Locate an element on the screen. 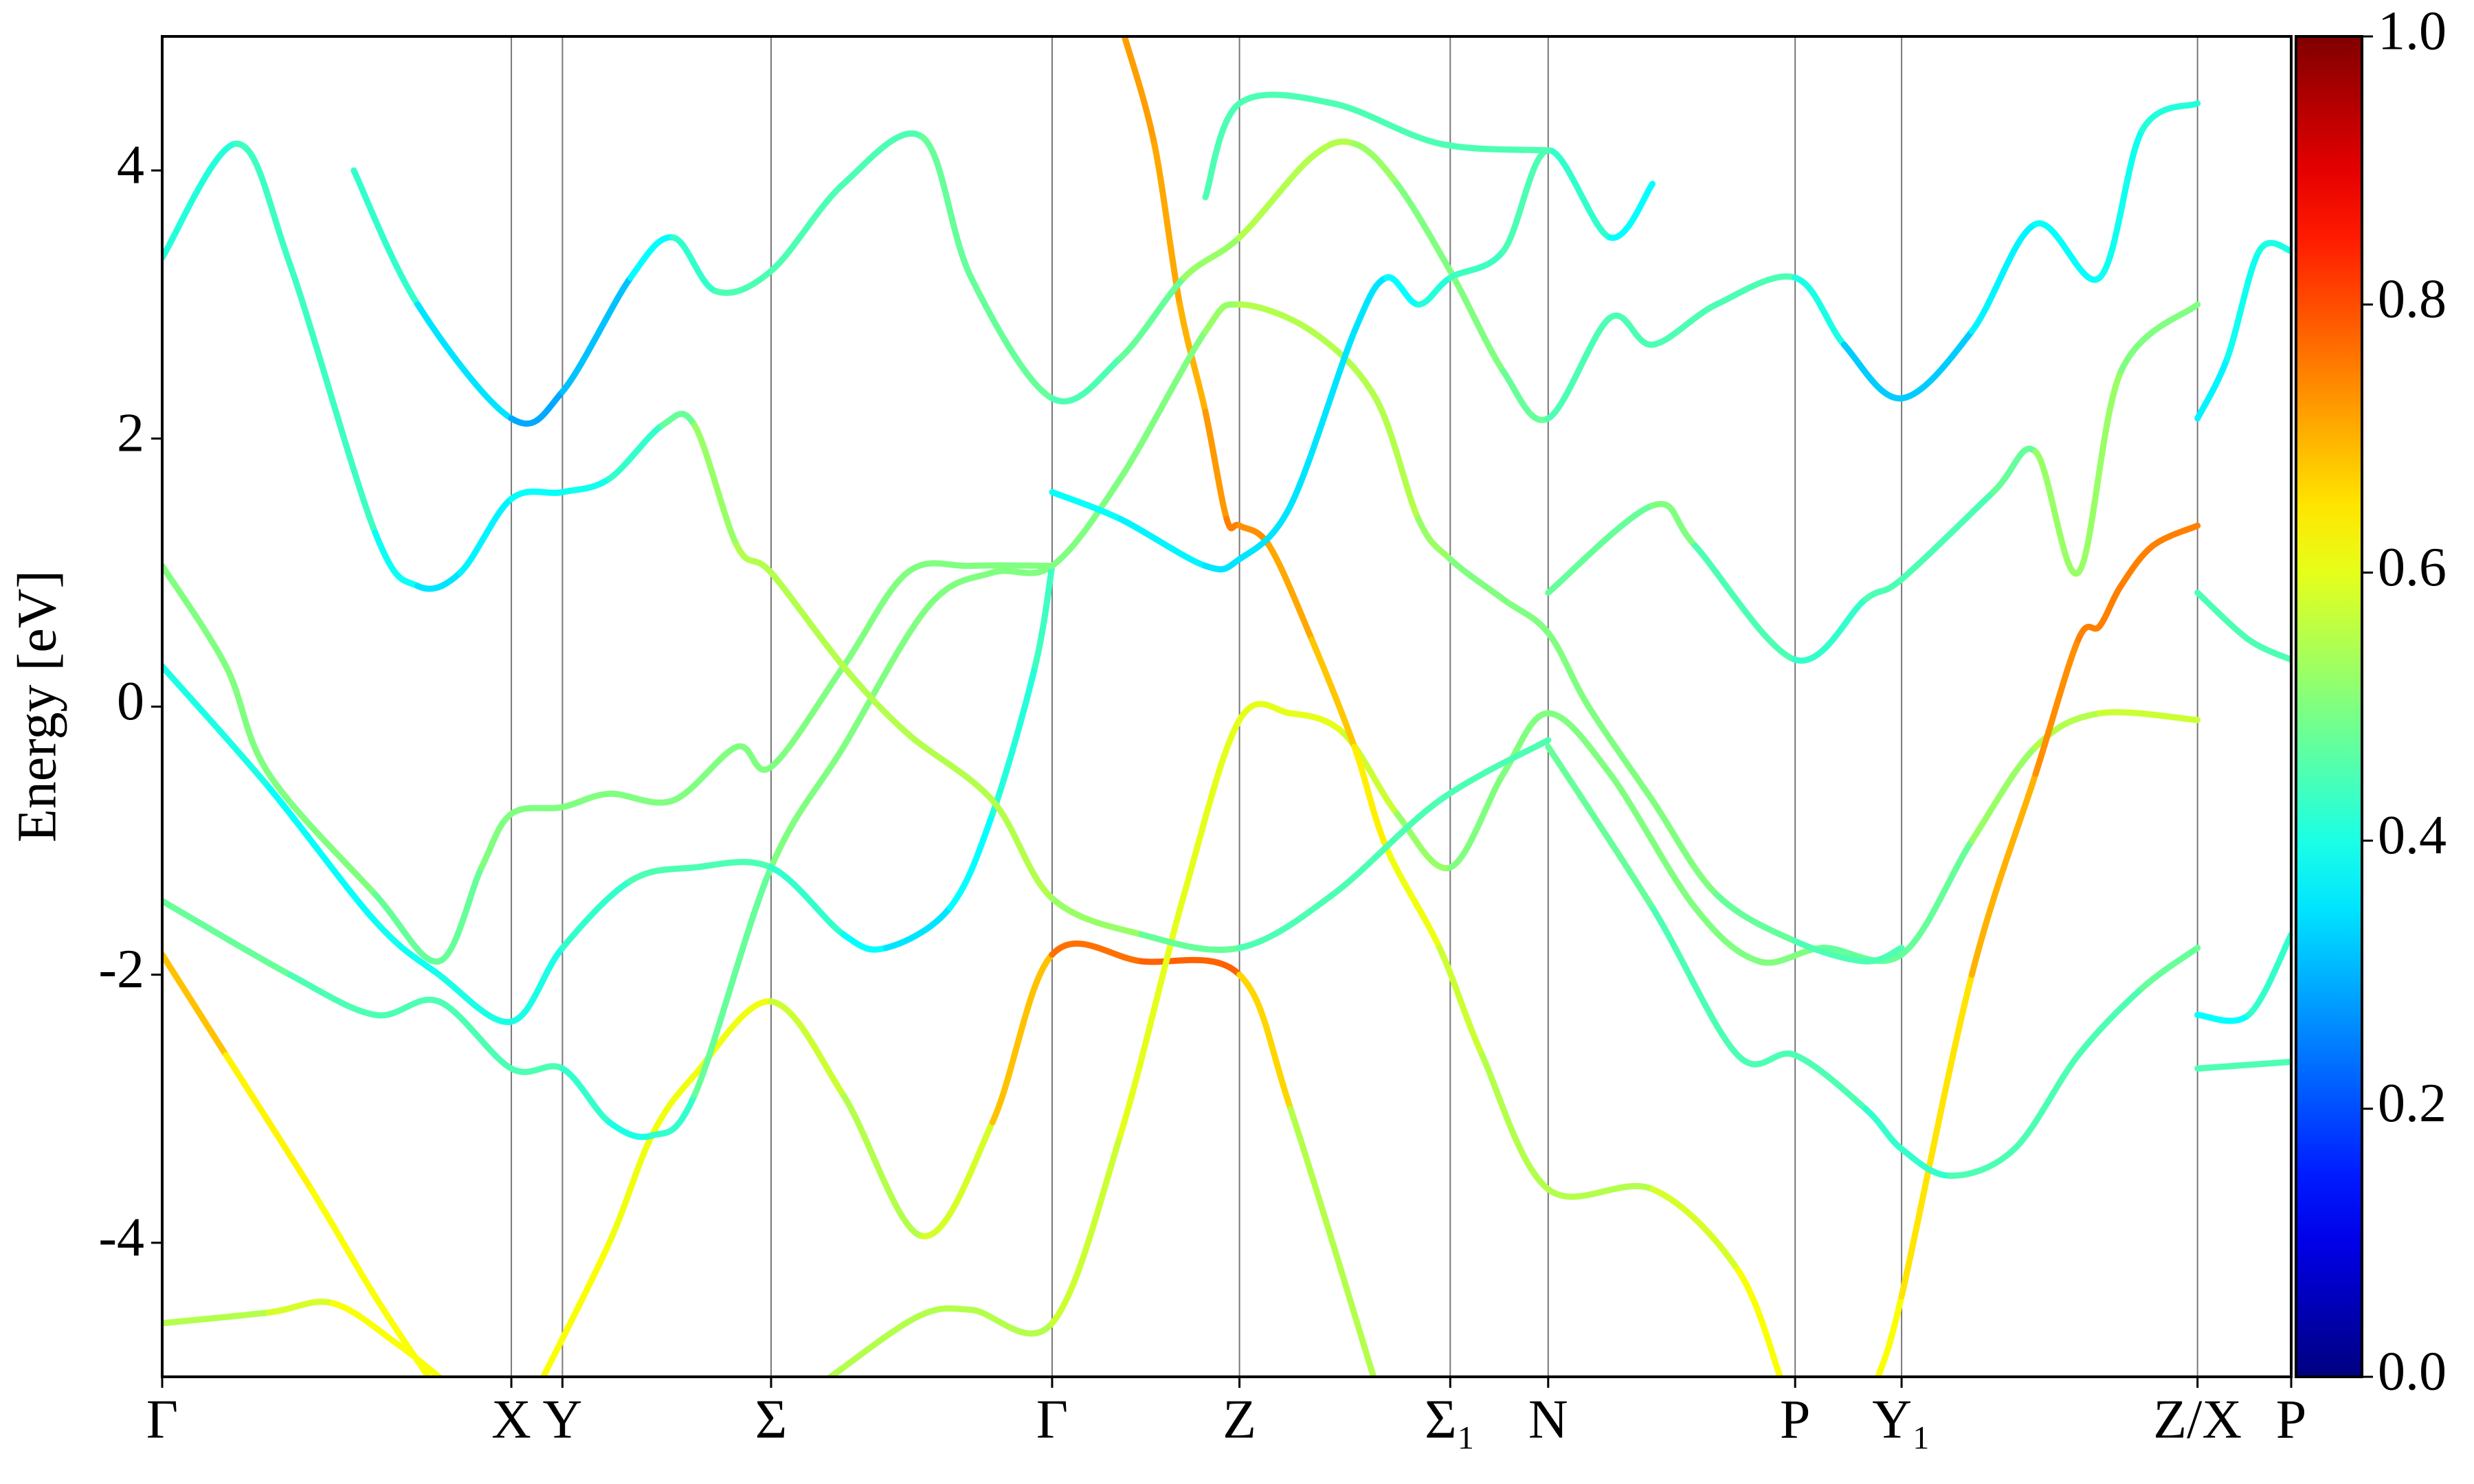 This screenshot has width=2474, height=1484. colorbar-tick-label: 0.4 is located at coordinates (2412, 835).